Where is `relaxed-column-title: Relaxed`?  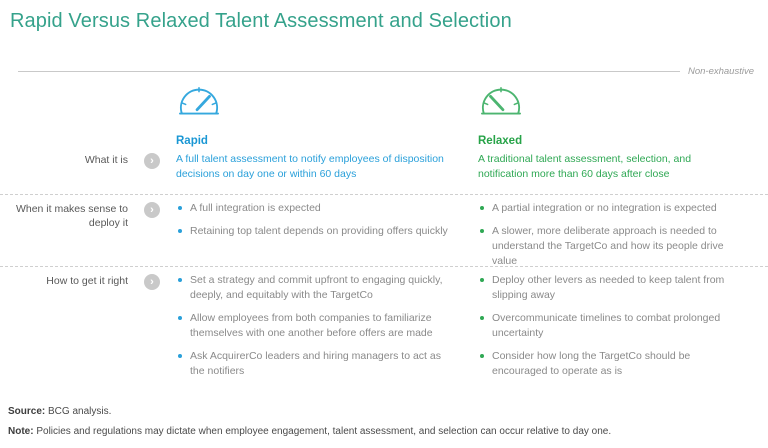 relaxed-column-title: Relaxed is located at coordinates (500, 141).